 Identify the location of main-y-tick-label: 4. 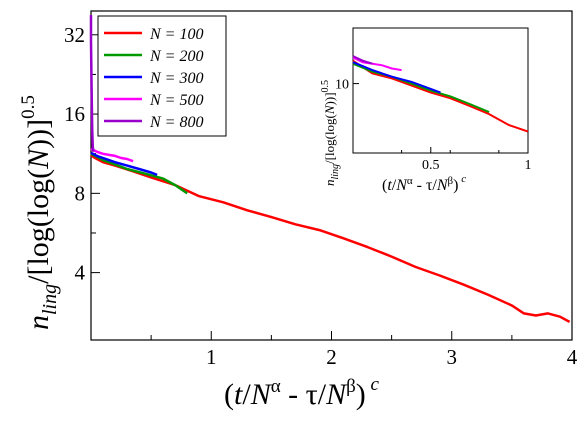
(80, 273).